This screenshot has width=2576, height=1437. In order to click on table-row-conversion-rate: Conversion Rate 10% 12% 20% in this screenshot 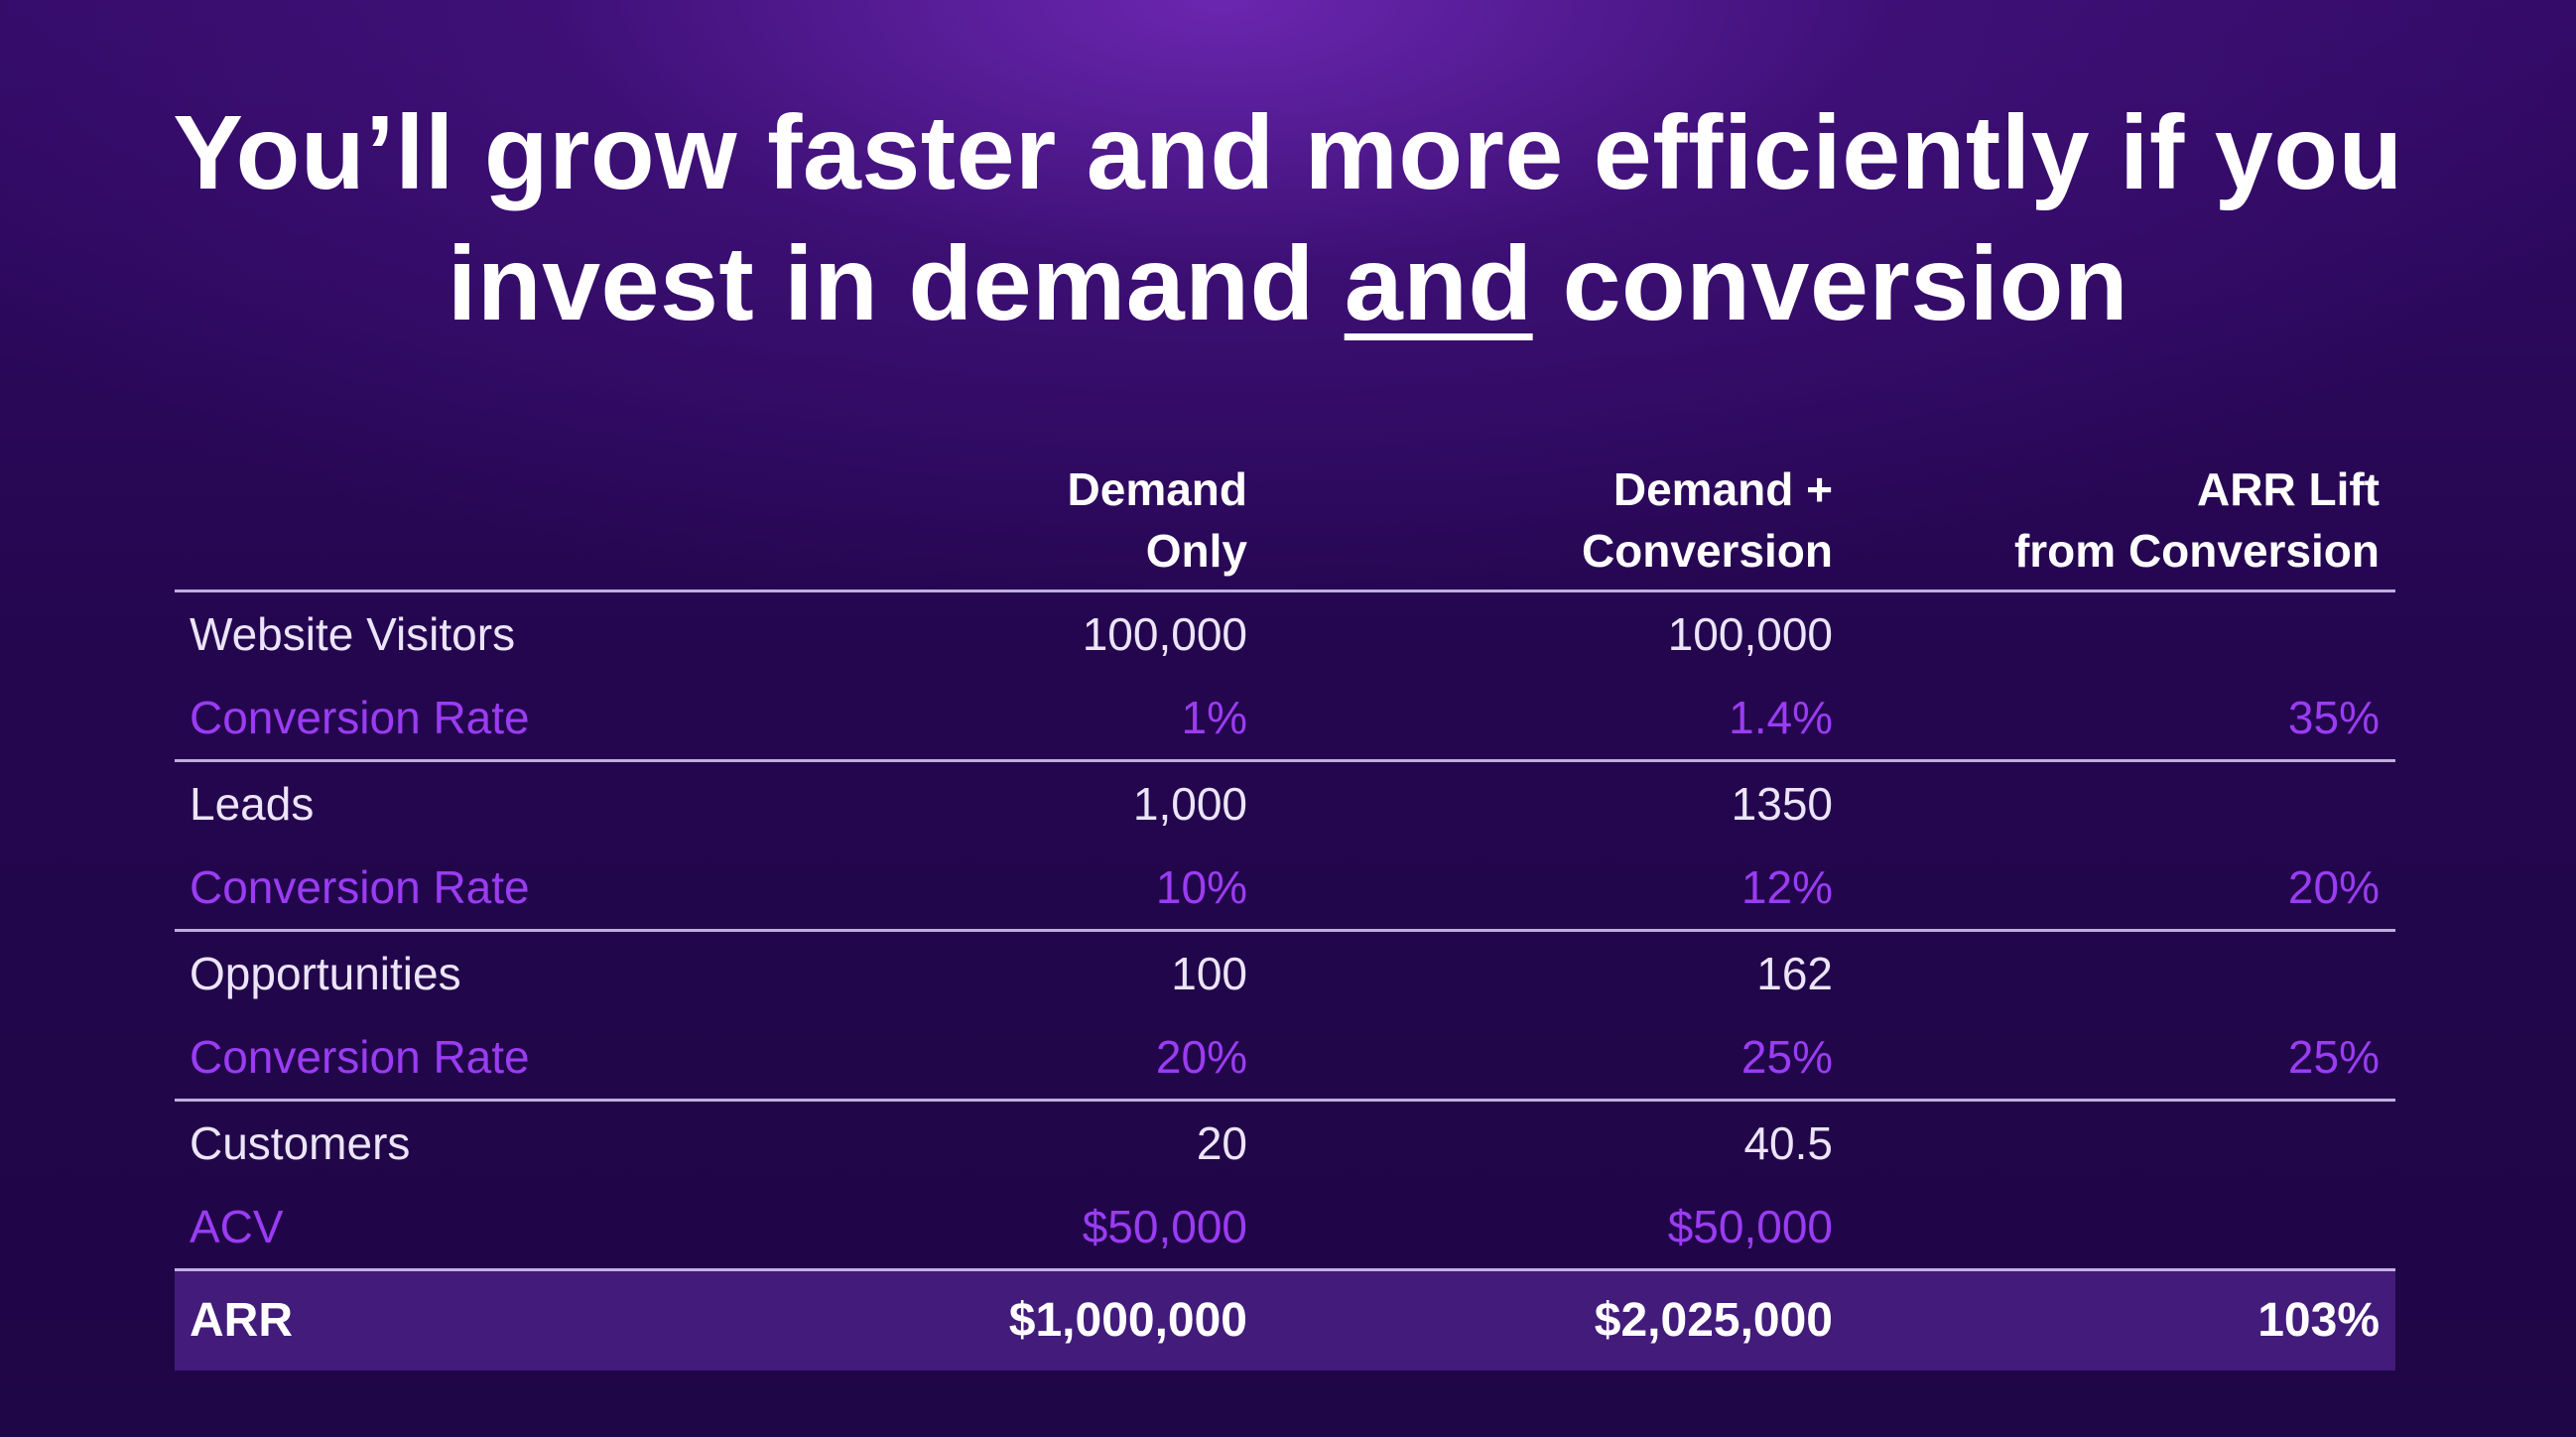, I will do `click(1285, 888)`.